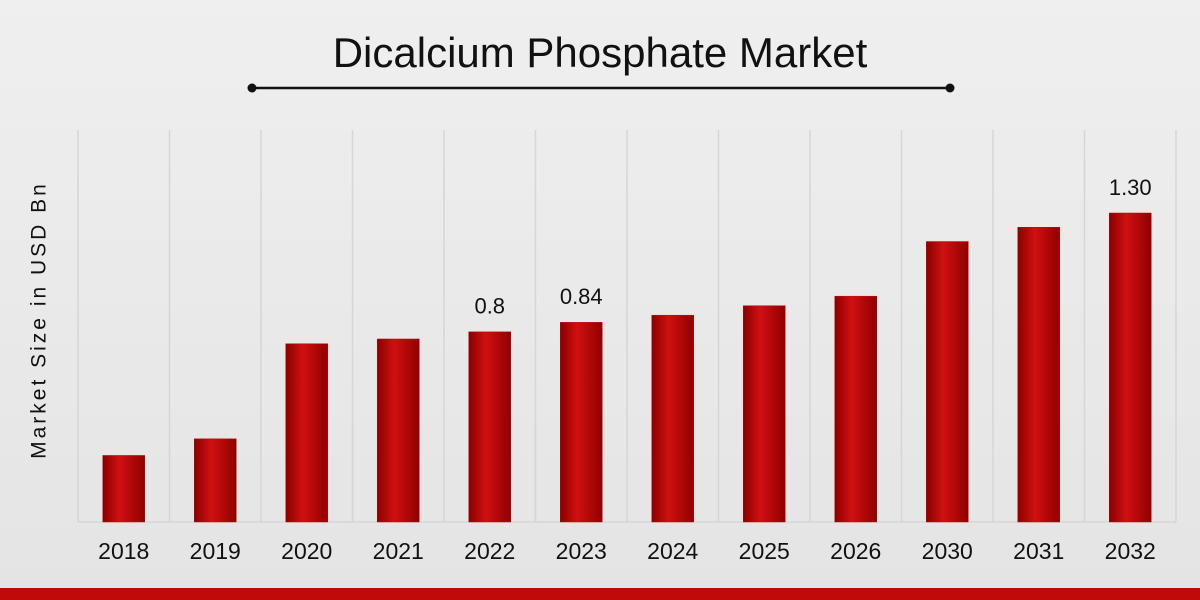  I want to click on value-label: 0.8, so click(489, 306).